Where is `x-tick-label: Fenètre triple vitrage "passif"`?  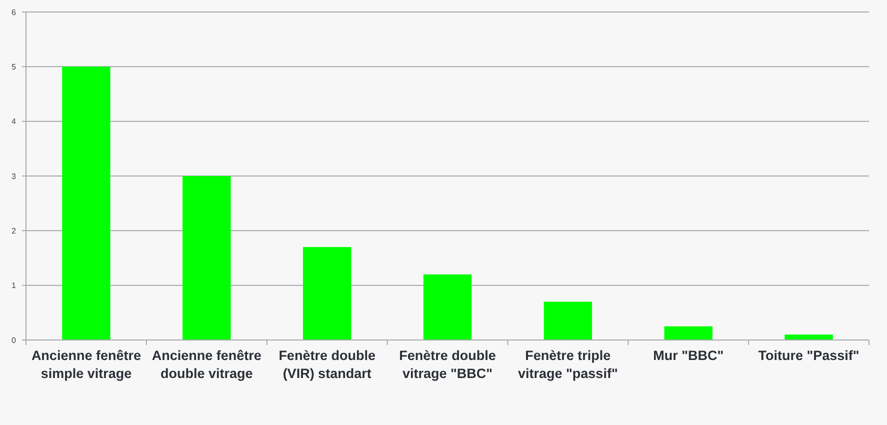
x-tick-label: Fenètre triple vitrage "passif" is located at coordinates (568, 364).